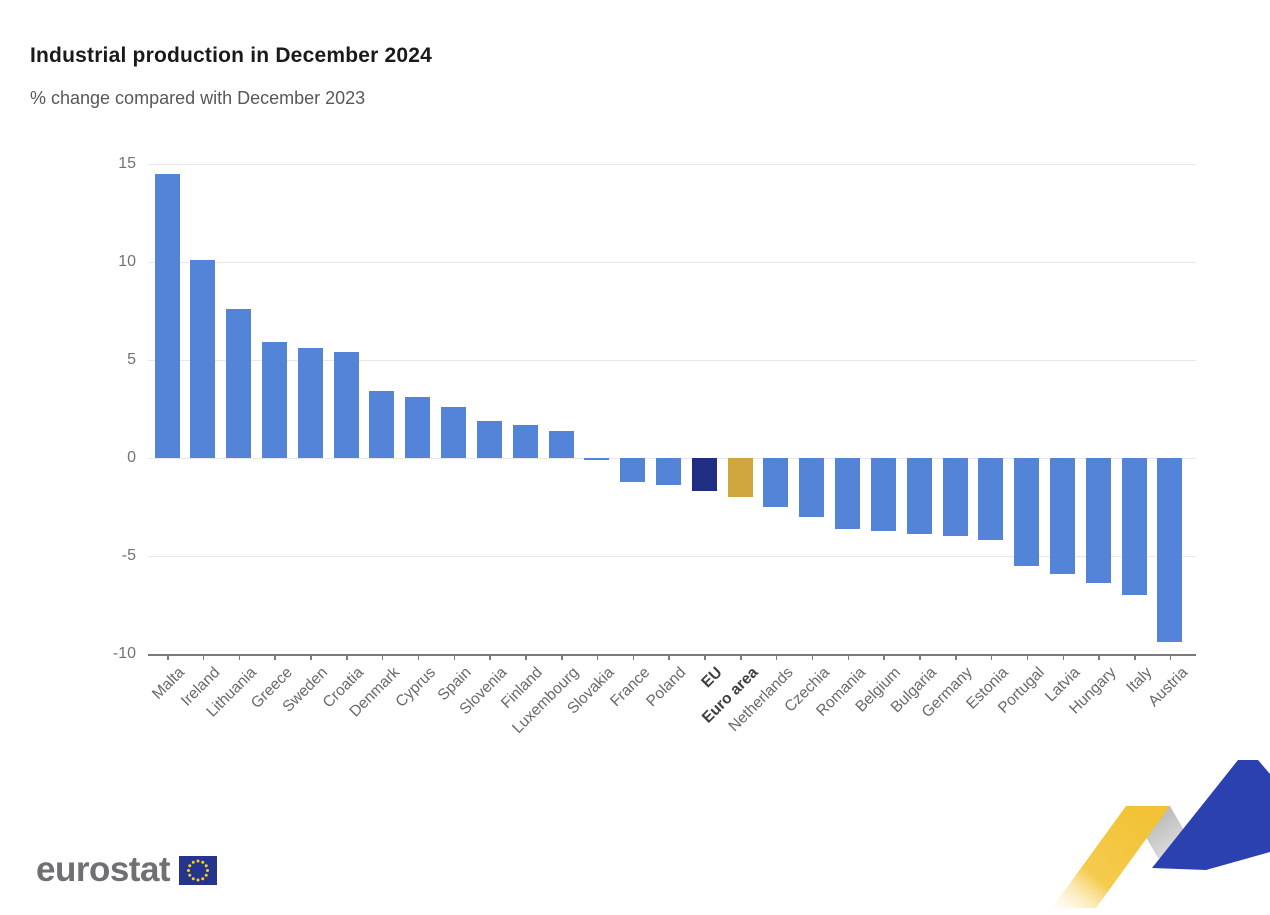 The width and height of the screenshot is (1270, 915). What do you see at coordinates (167, 315) in the screenshot?
I see `bar-malta` at bounding box center [167, 315].